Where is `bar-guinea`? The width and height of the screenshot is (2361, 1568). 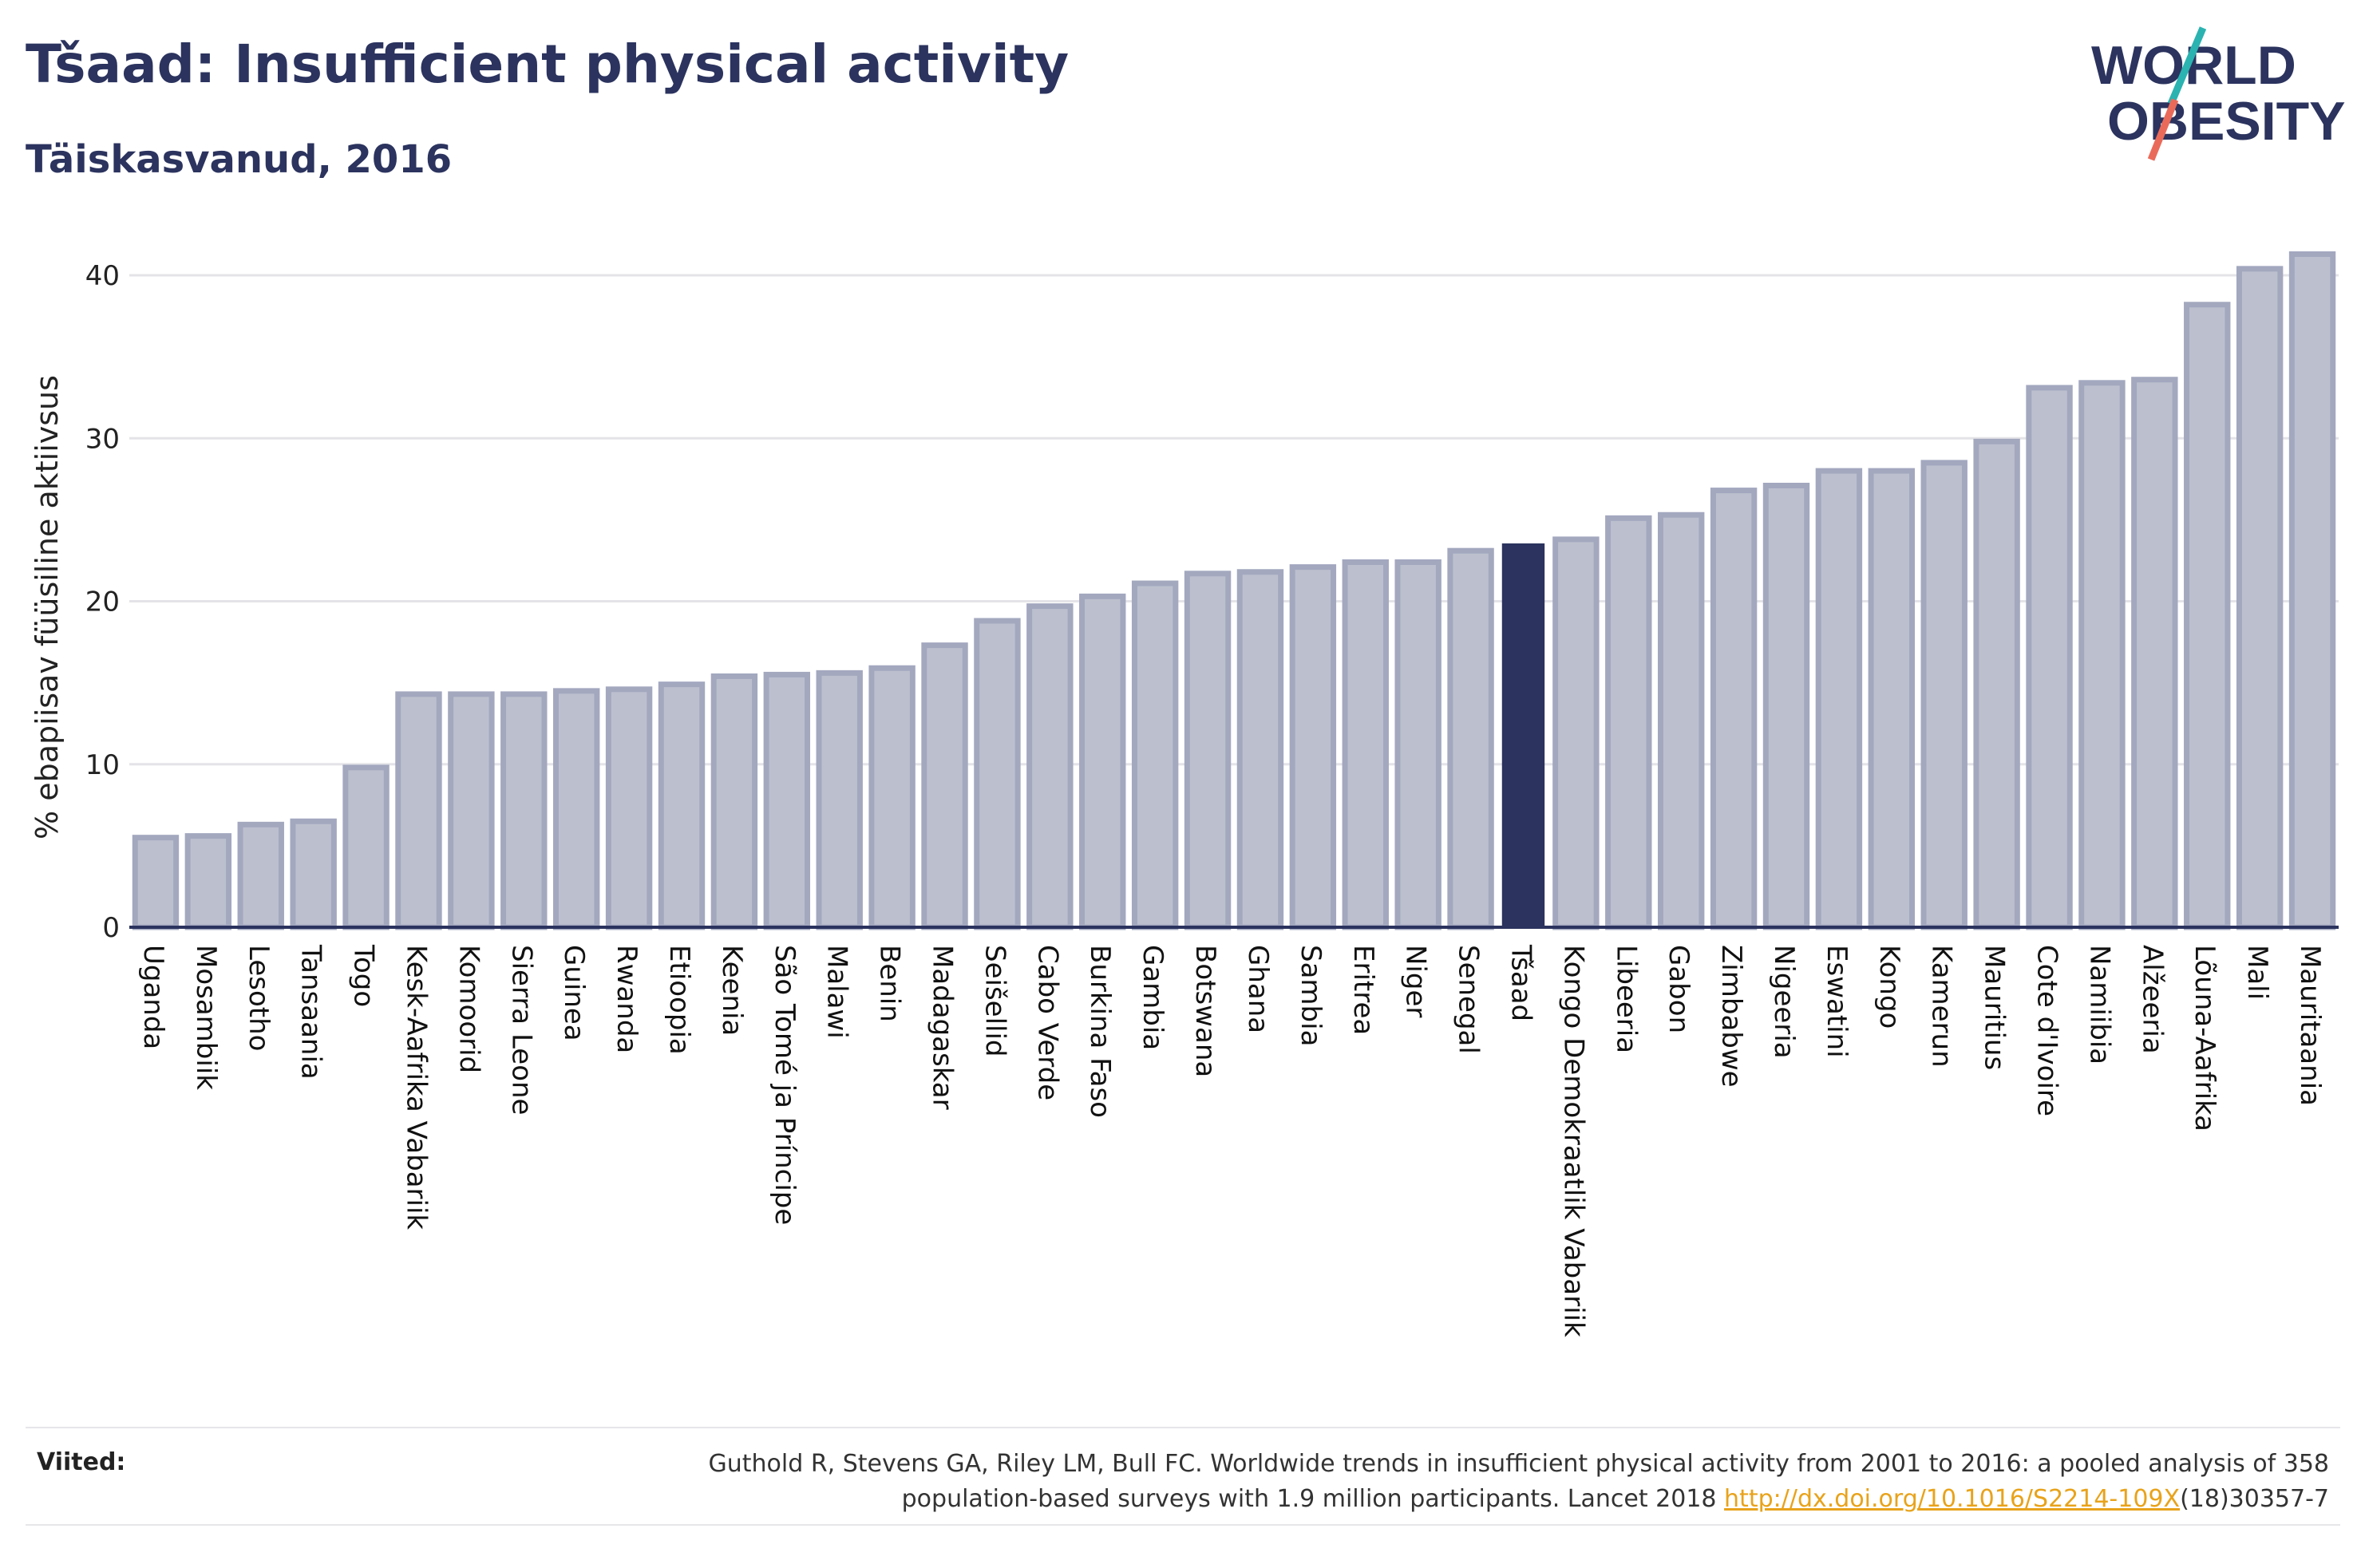 bar-guinea is located at coordinates (576, 809).